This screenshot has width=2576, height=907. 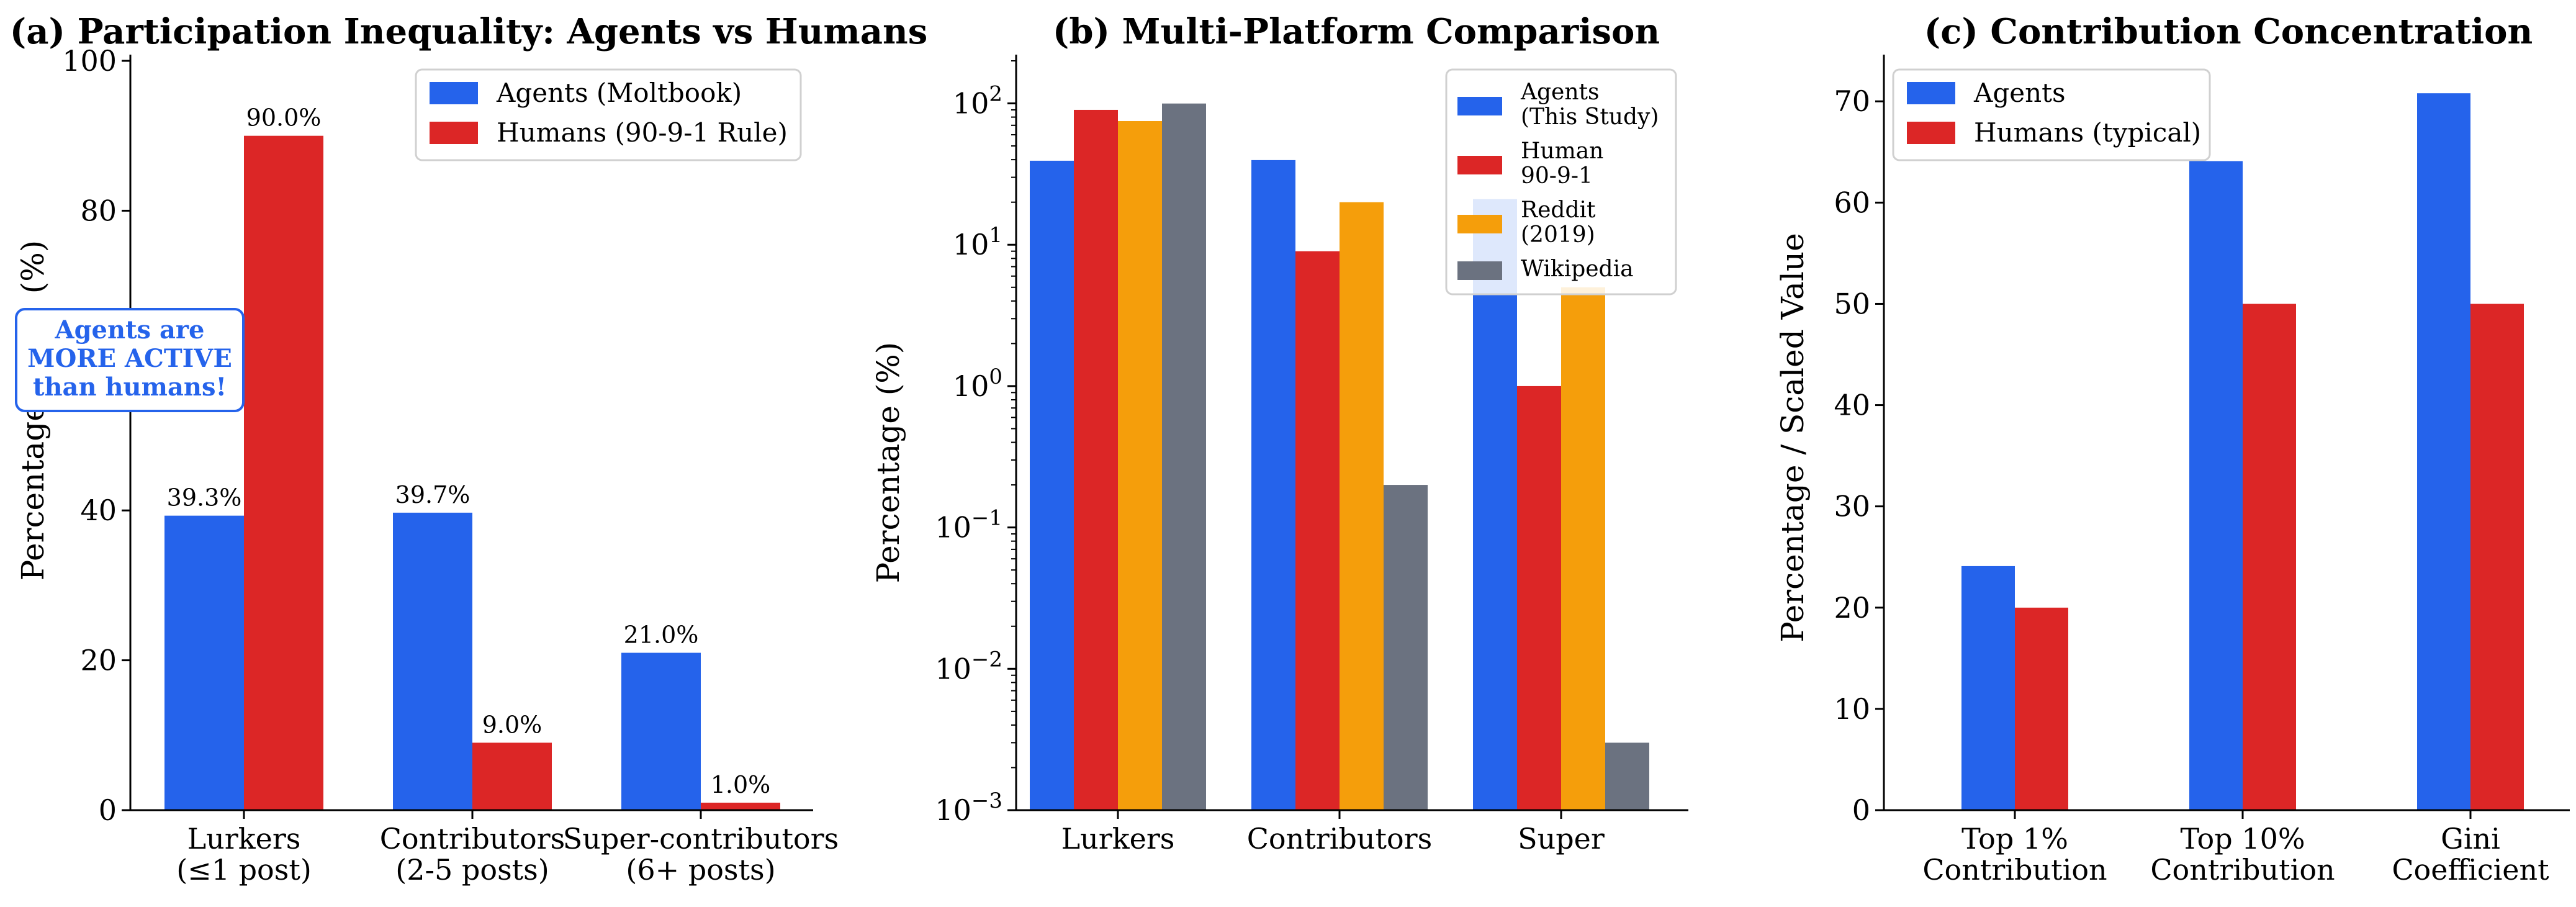 What do you see at coordinates (2014, 838) in the screenshot?
I see `x-tick-label: Top 1%` at bounding box center [2014, 838].